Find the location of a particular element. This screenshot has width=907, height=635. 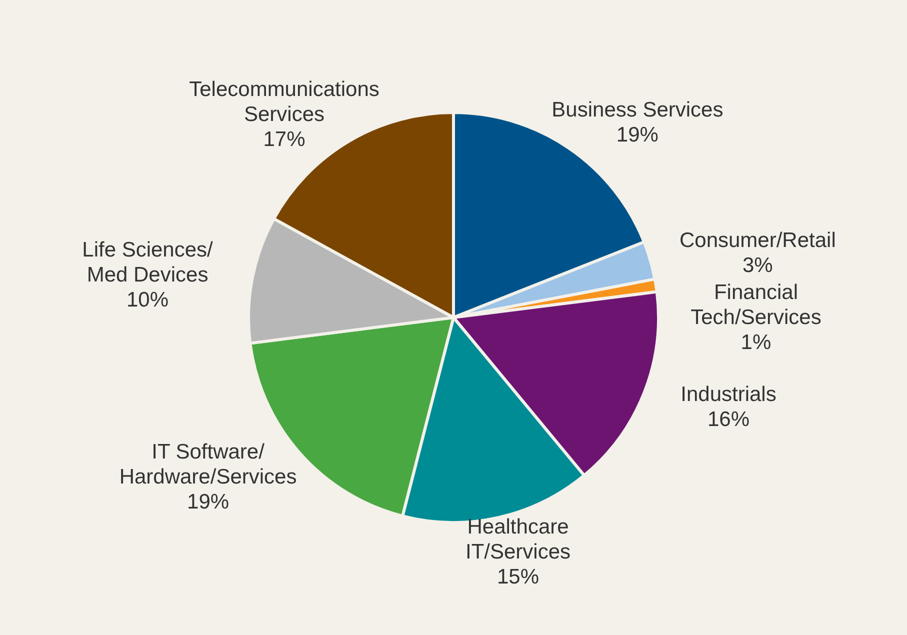

slice-label: Consumer/Retail is located at coordinates (757, 240).